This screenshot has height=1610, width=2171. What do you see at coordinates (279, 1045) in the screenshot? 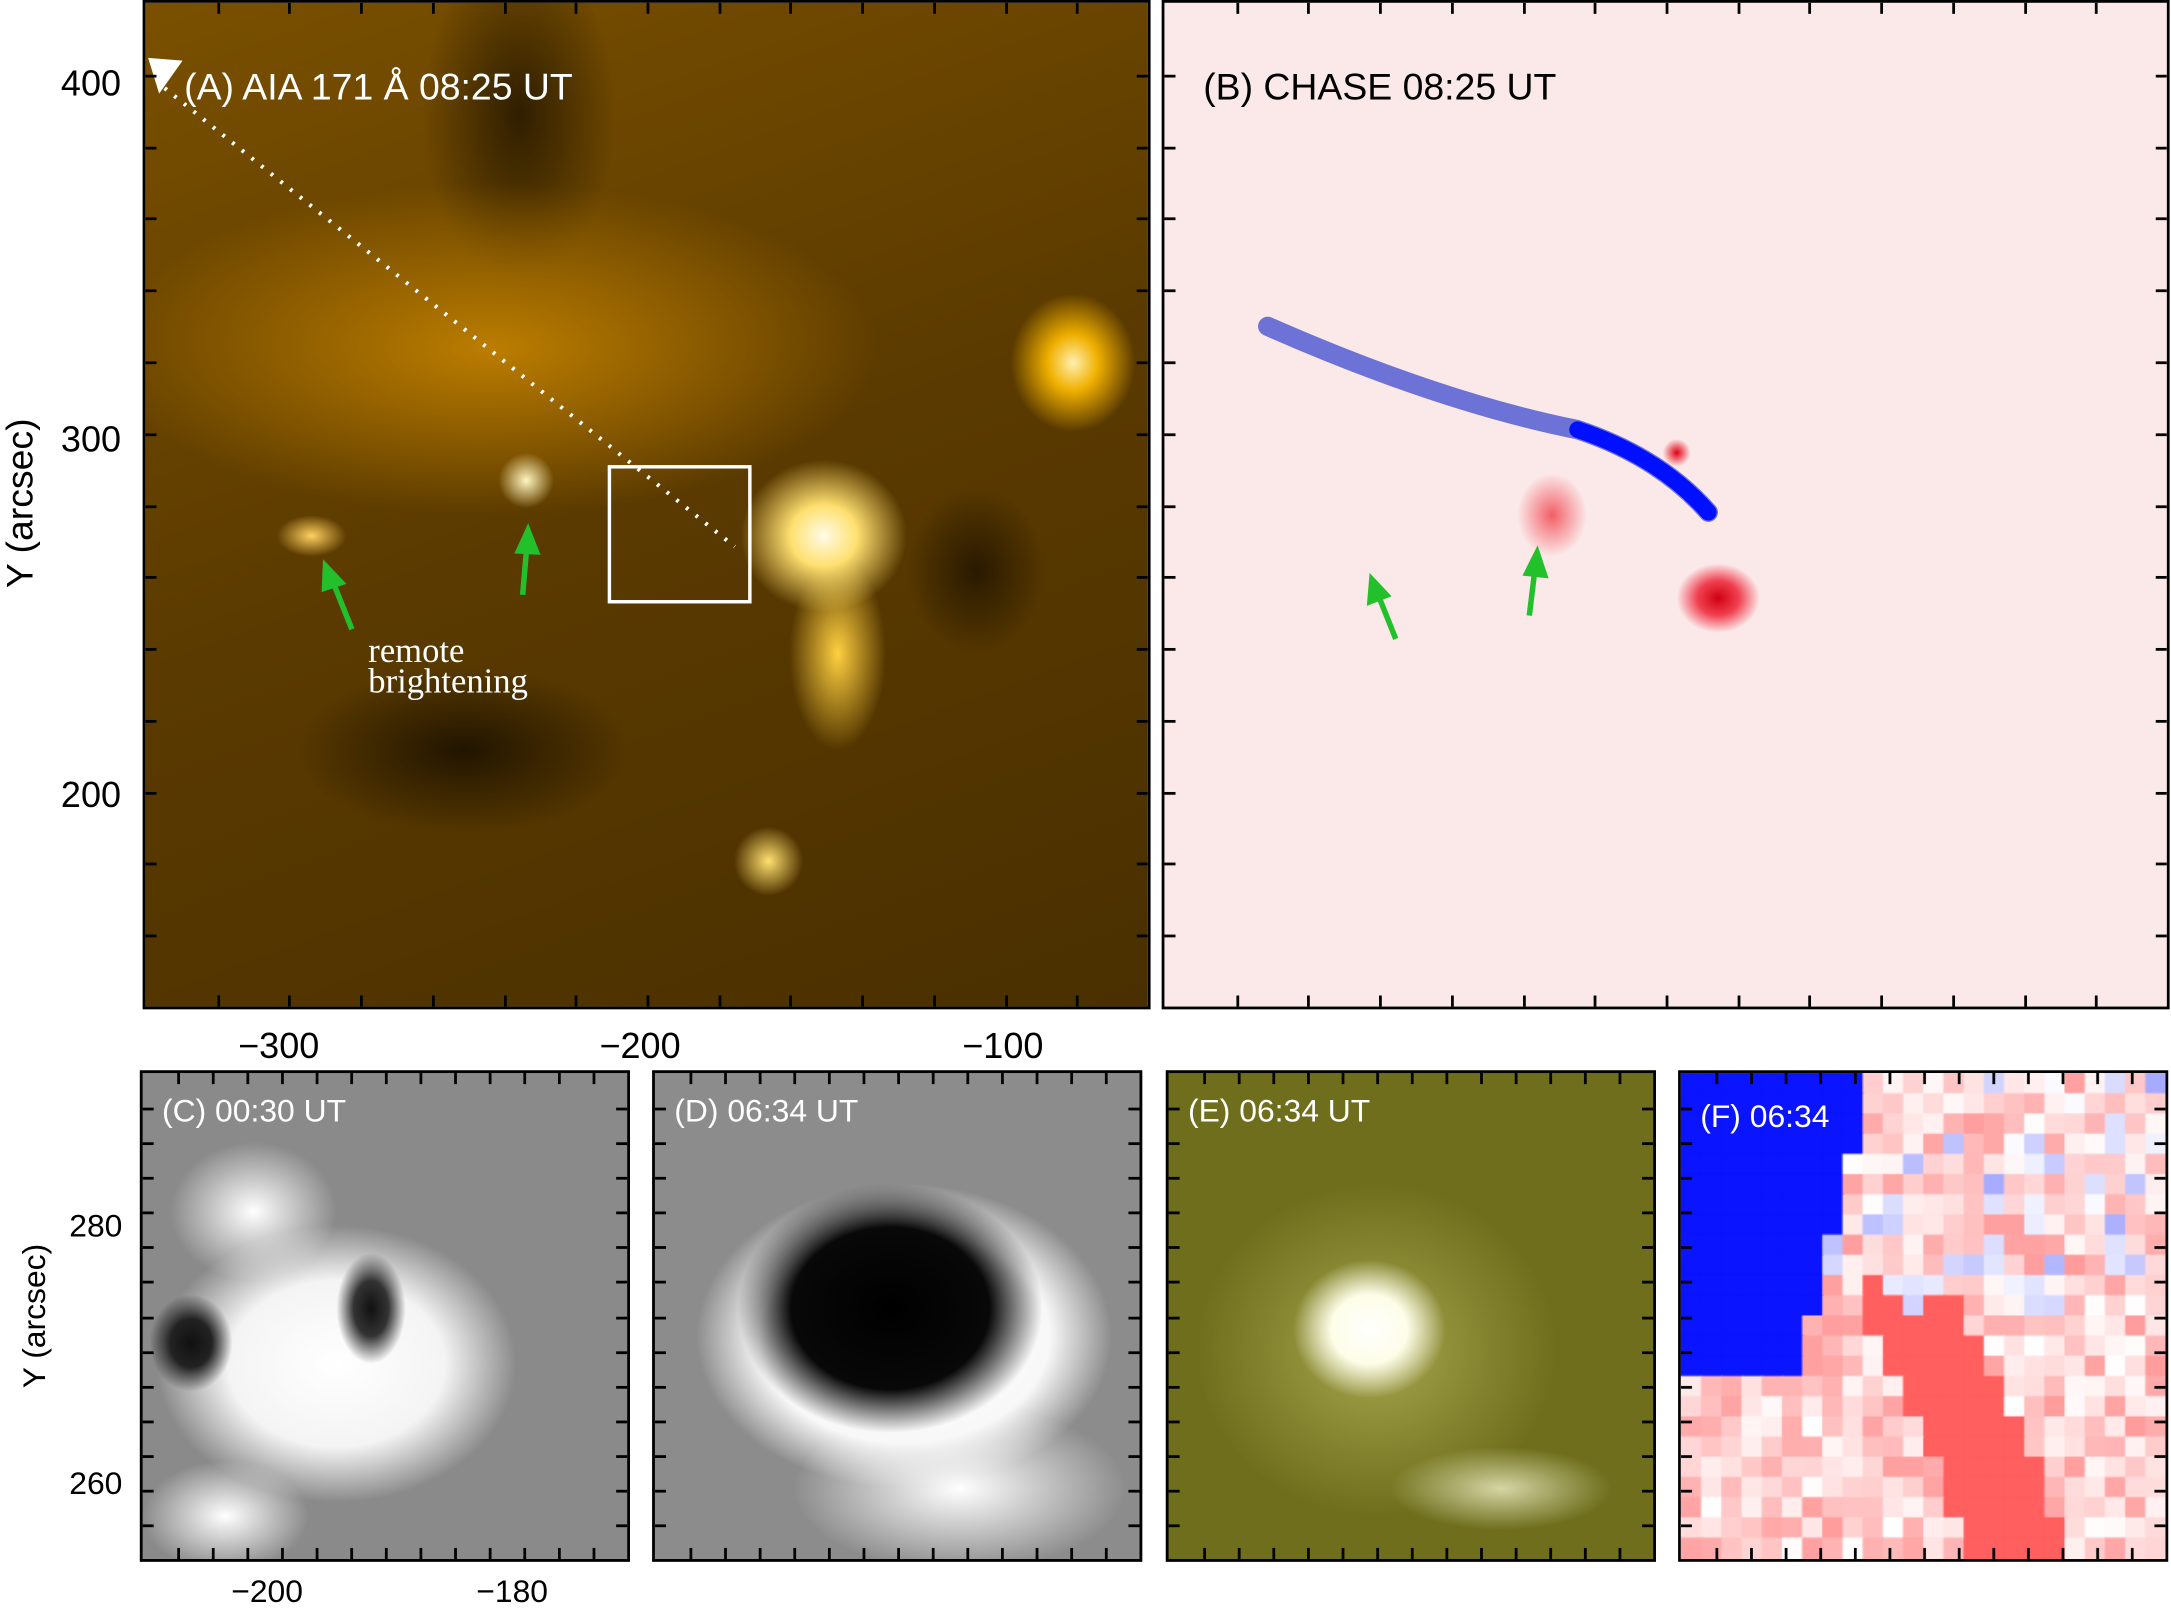
I see `x-tick-label: −300` at bounding box center [279, 1045].